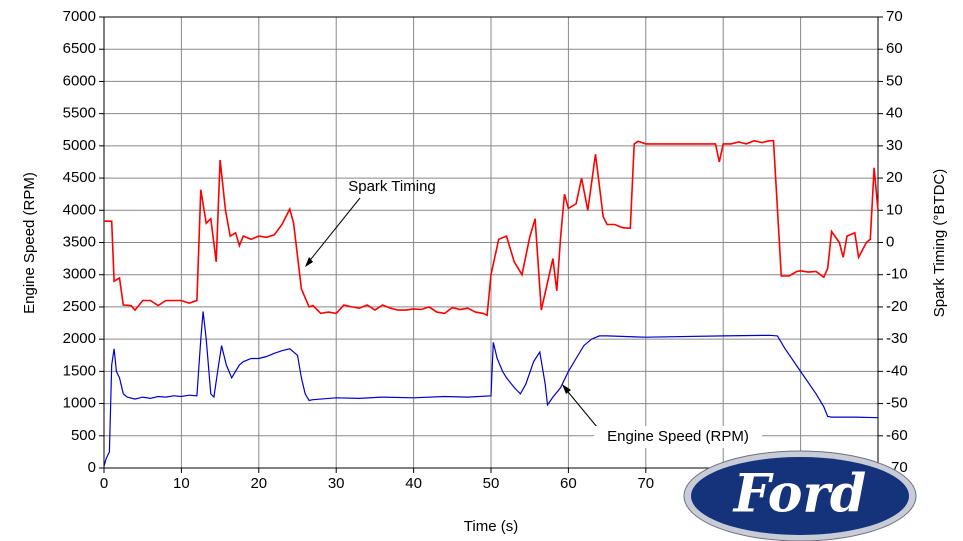  I want to click on y-tick-label: 4500, so click(79, 177).